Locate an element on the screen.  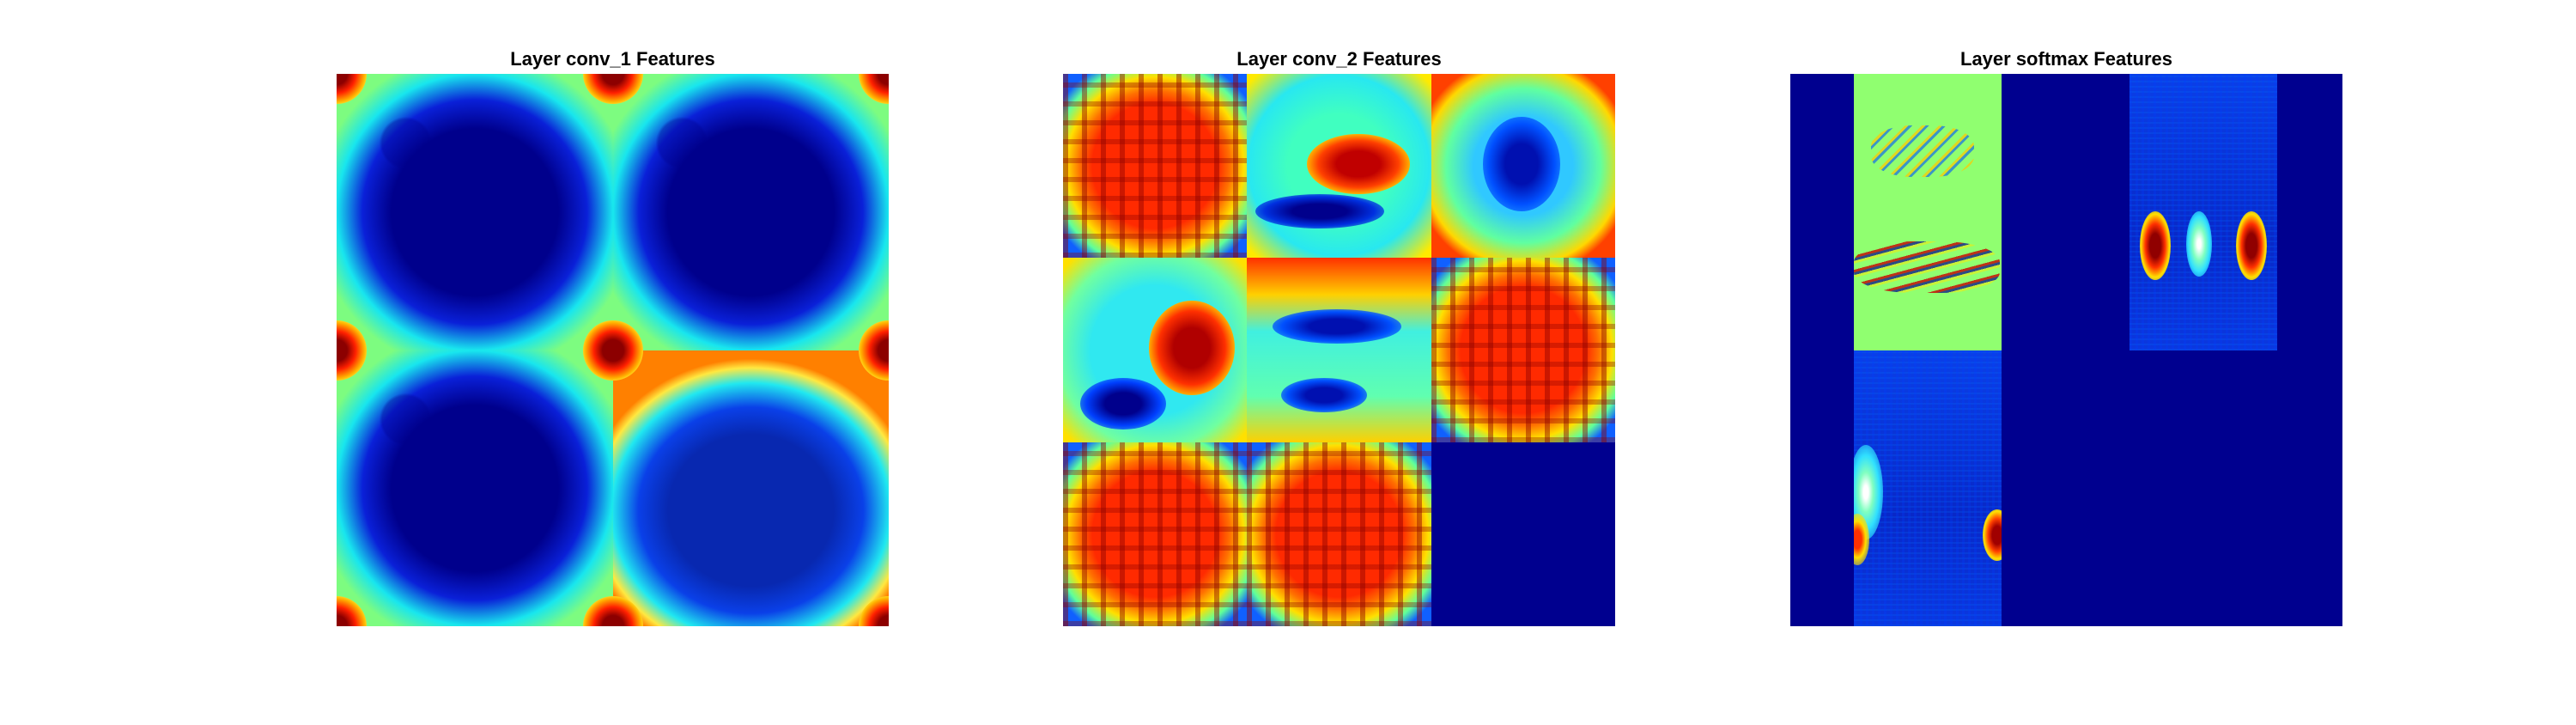
conv1-title: Layer conv_1 Features is located at coordinates (612, 59).